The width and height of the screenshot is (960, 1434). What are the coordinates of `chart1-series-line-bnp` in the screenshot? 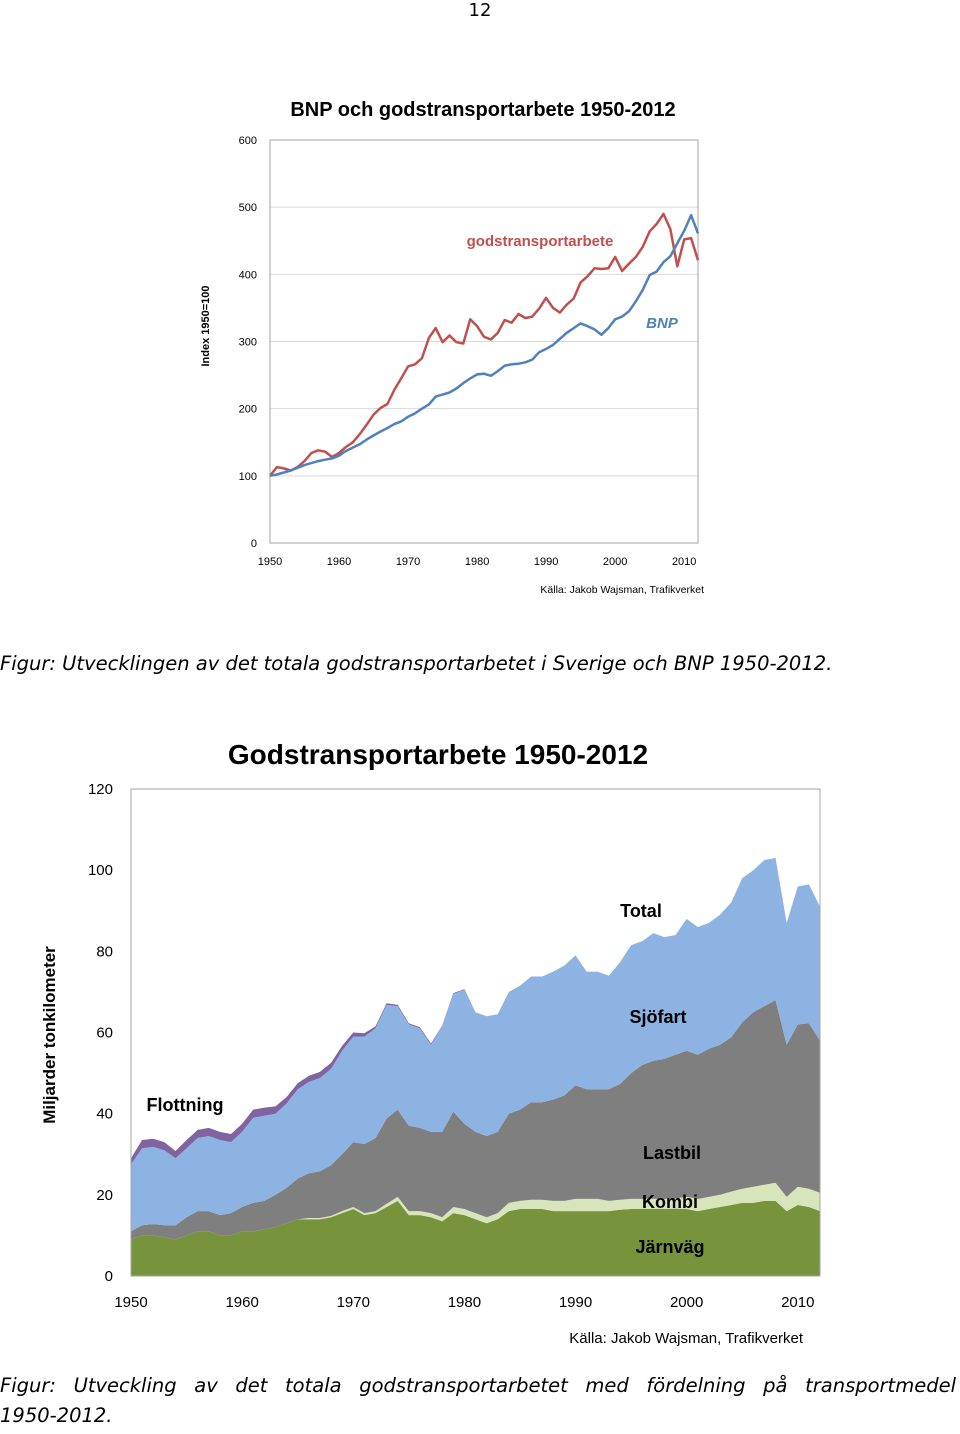 It's located at (484, 345).